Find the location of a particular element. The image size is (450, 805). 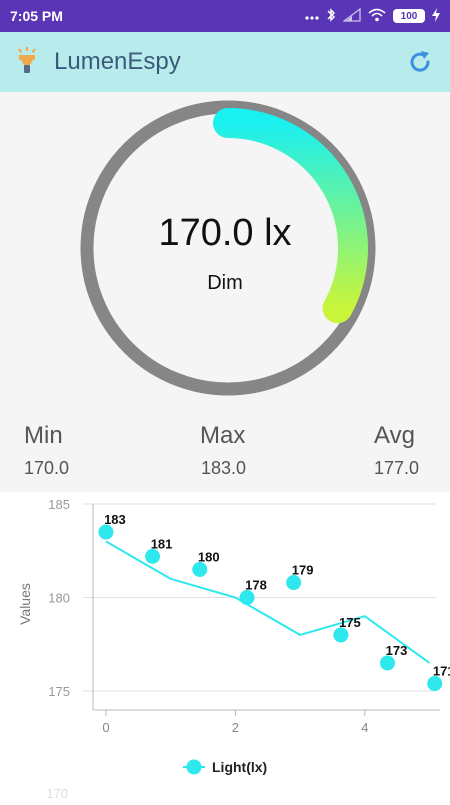

y-tick-label: 180 is located at coordinates (59, 598).